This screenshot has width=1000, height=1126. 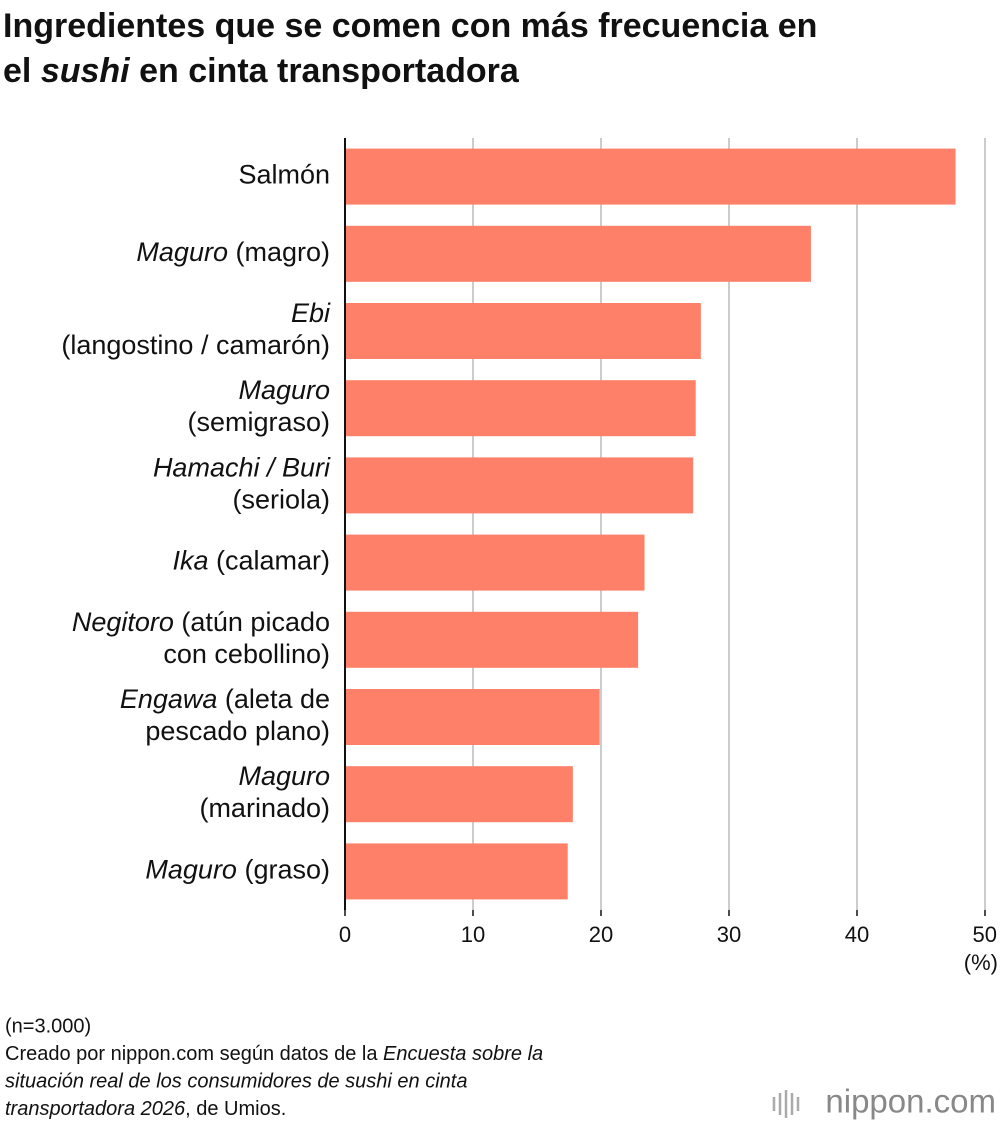 I want to click on label-part: Engawa, so click(x=172, y=699).